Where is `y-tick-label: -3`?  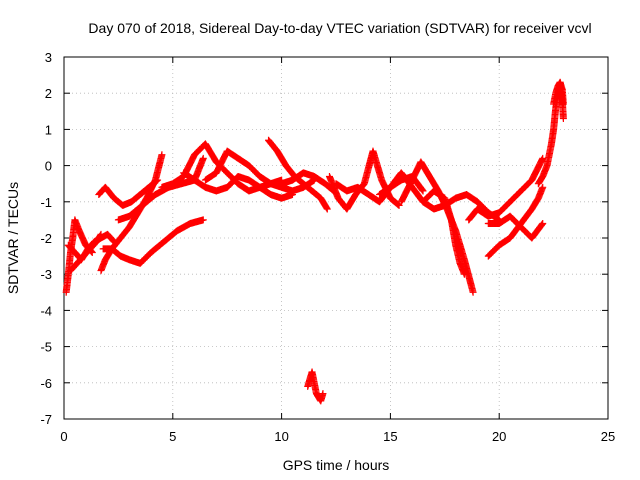 y-tick-label: -3 is located at coordinates (46, 274).